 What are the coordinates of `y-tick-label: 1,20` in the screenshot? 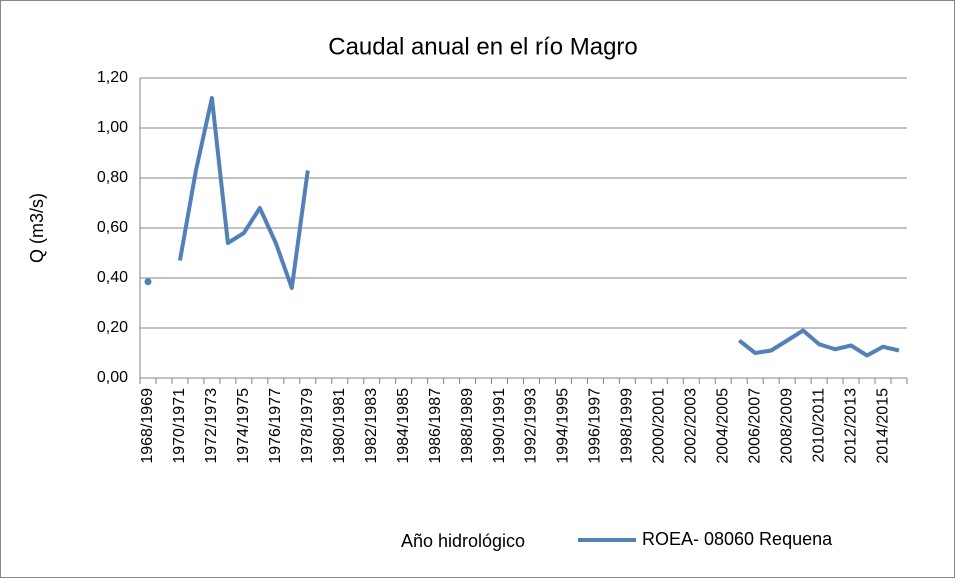 It's located at (112, 77).